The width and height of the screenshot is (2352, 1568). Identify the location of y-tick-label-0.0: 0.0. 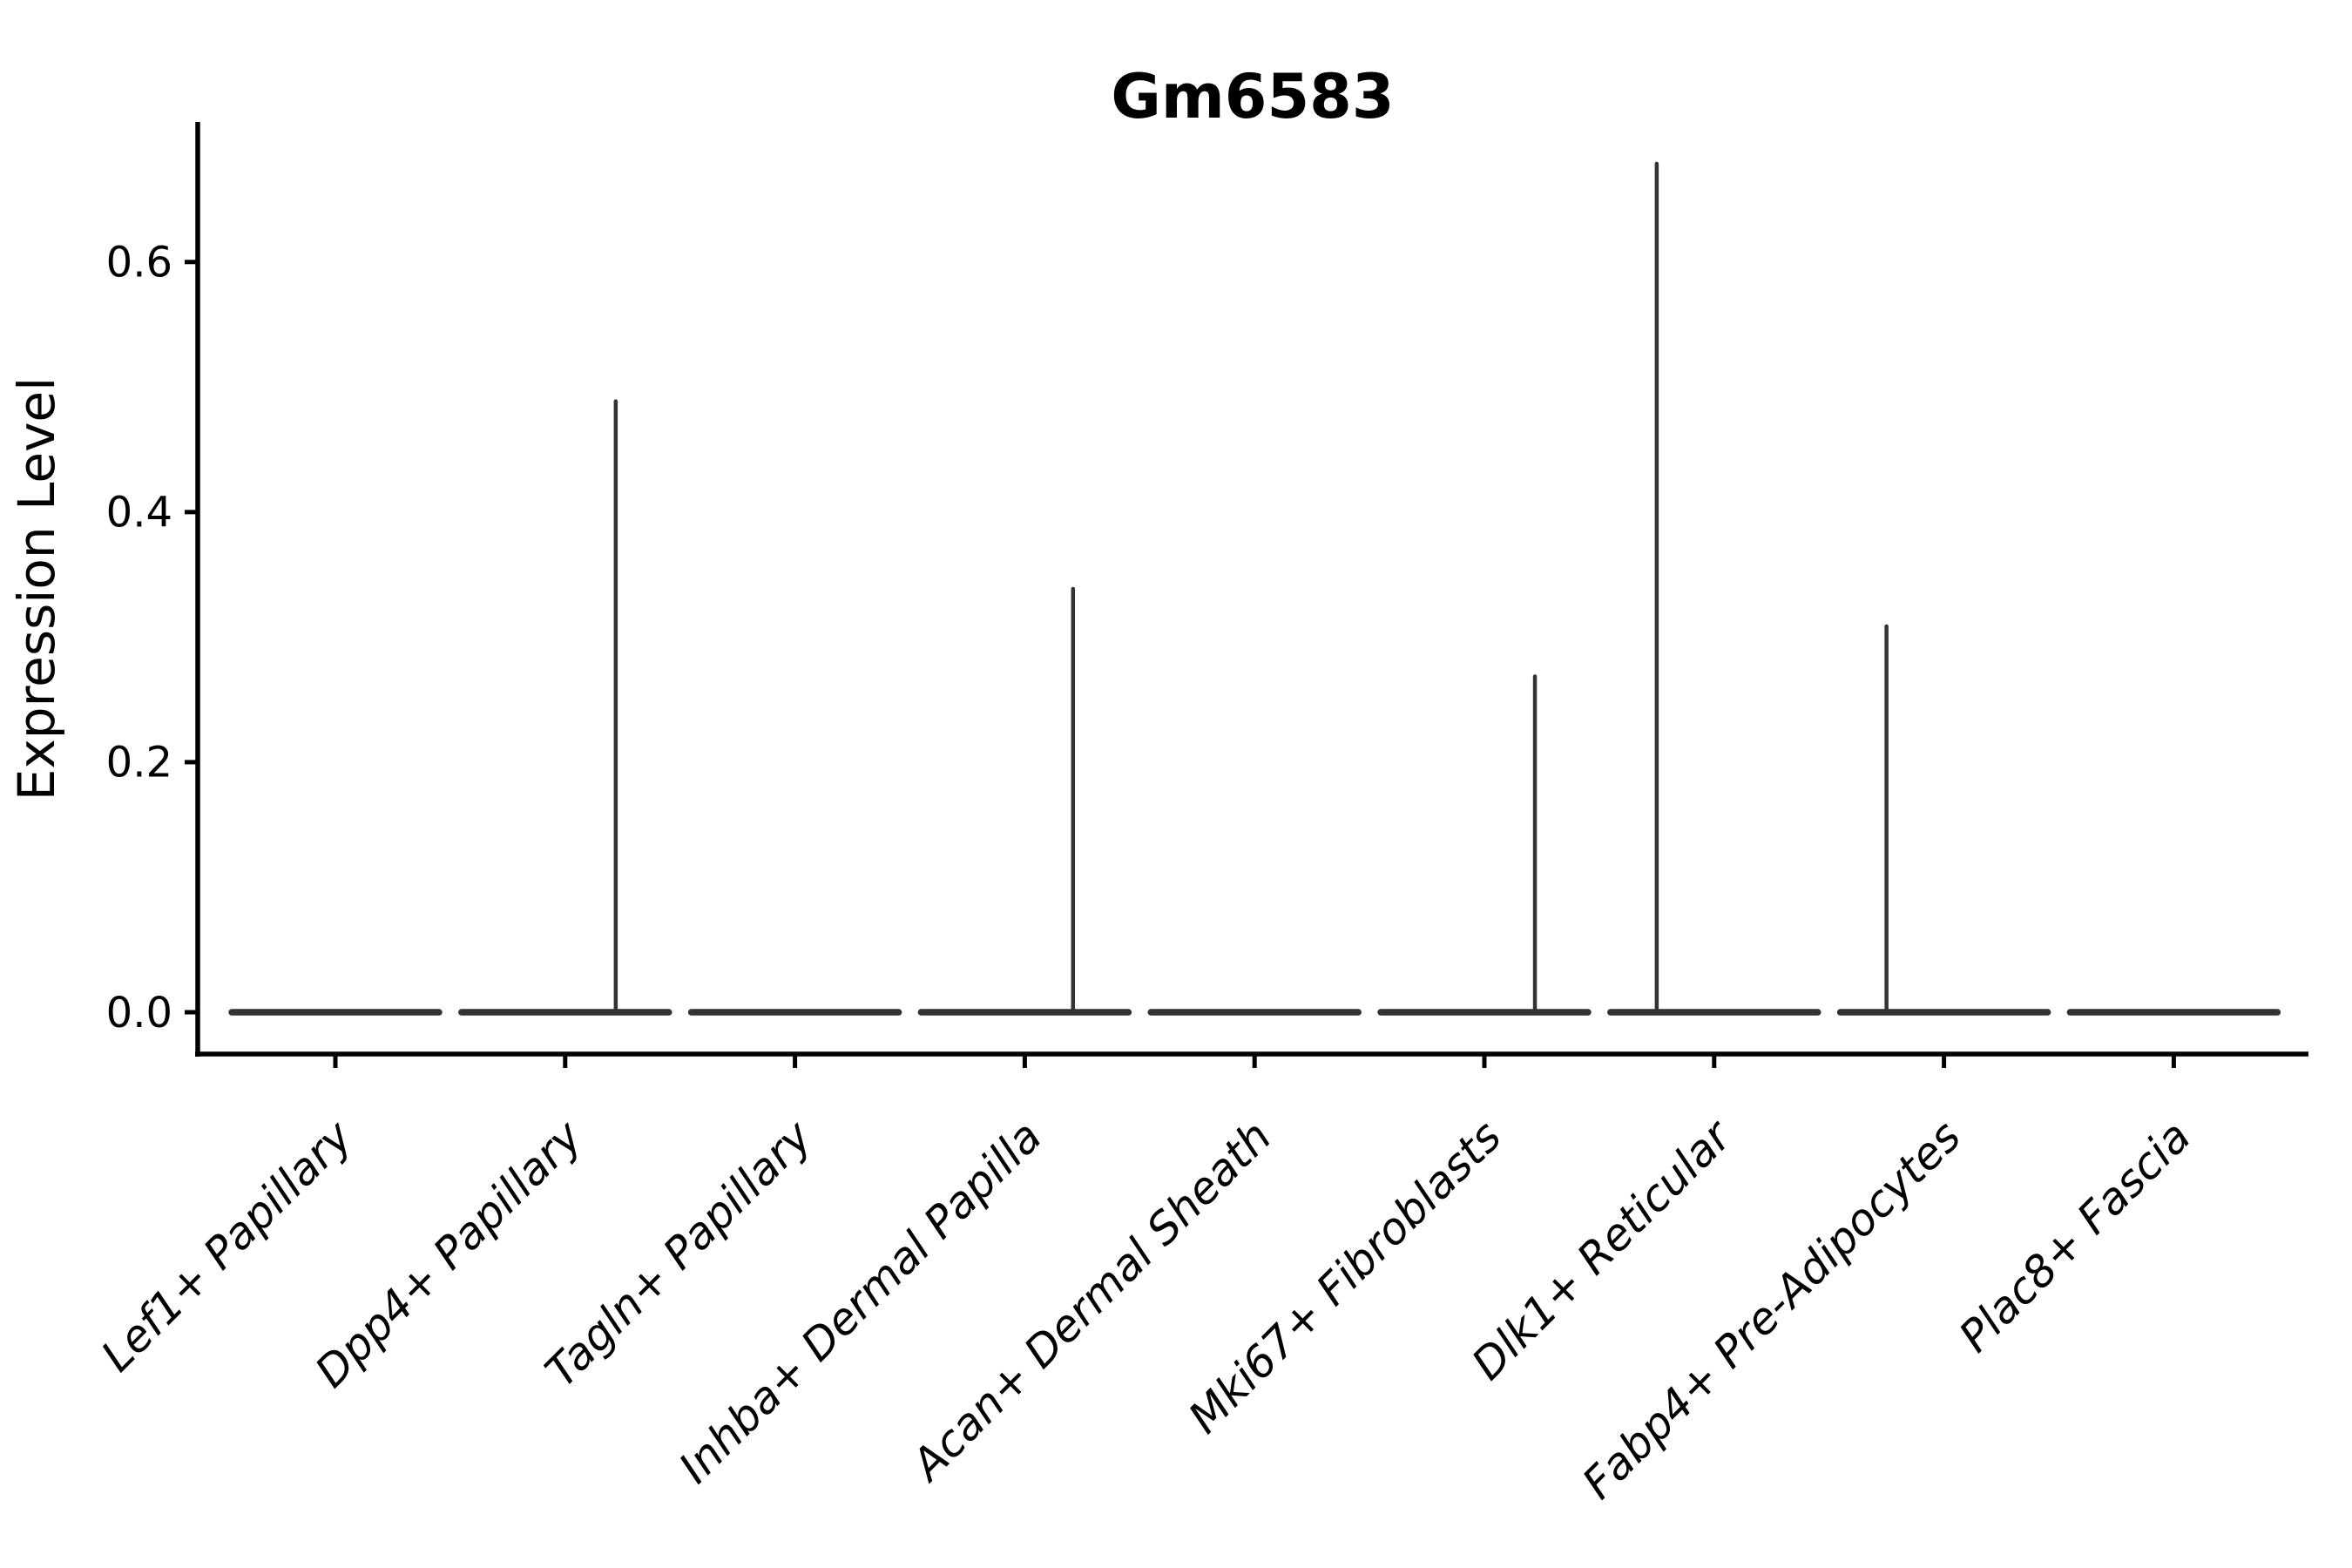
(139, 1013).